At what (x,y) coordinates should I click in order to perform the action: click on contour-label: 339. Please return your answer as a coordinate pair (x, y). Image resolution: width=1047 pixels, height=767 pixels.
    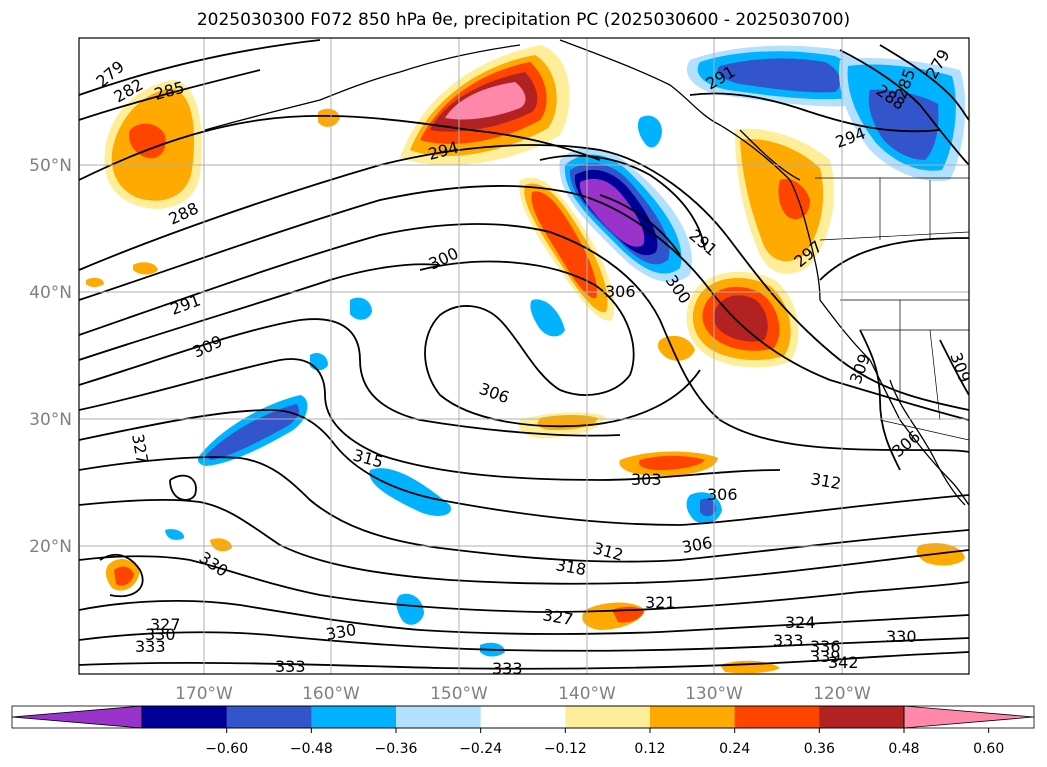
    Looking at the image, I should click on (825, 656).